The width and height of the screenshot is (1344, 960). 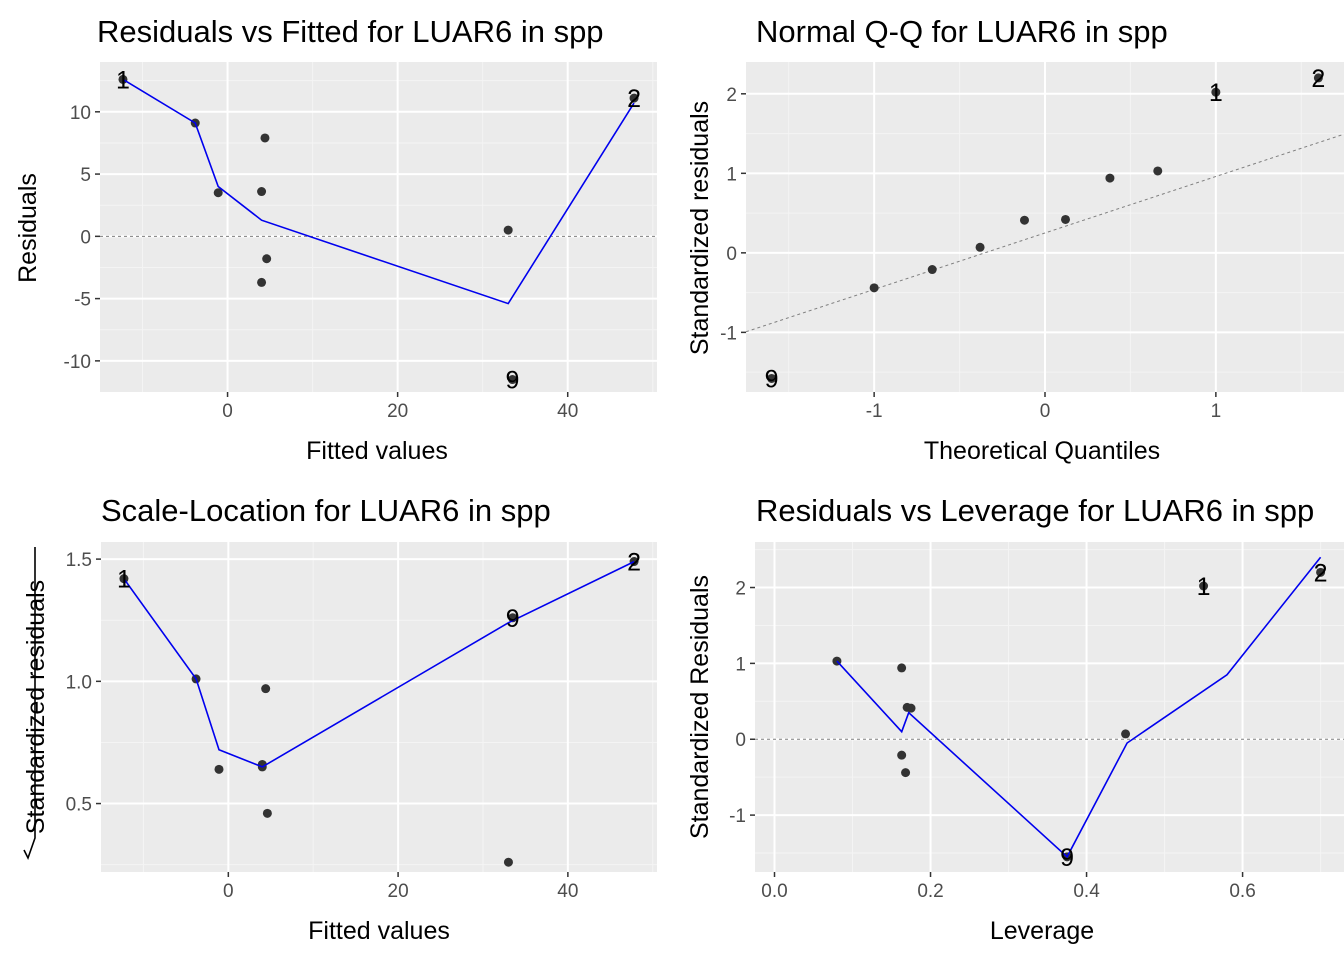 I want to click on gridlines, so click(x=379, y=707).